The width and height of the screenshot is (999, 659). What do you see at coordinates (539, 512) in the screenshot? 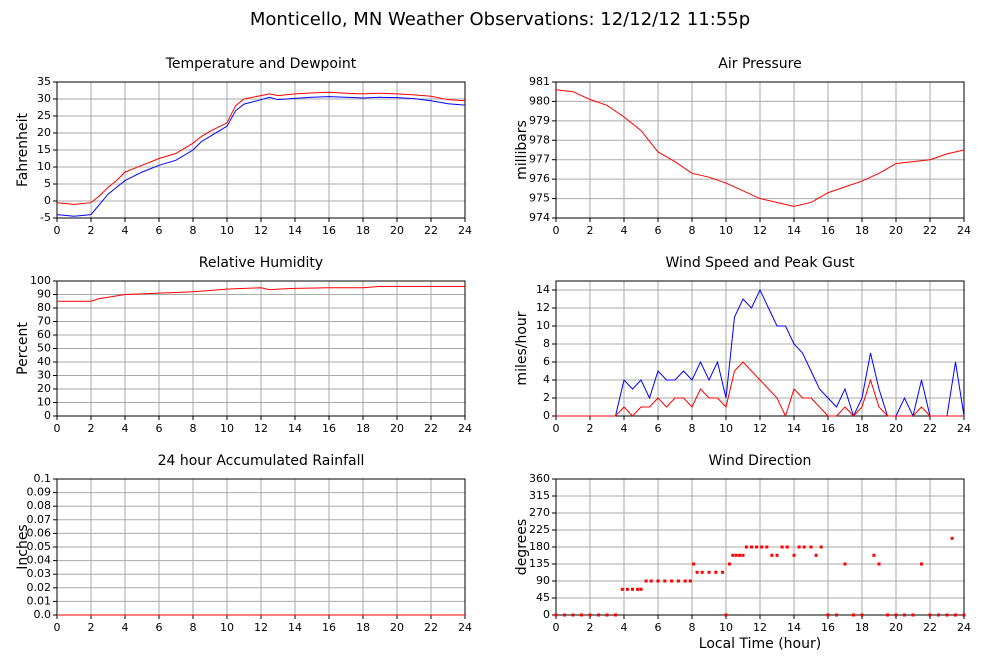
I see `y-tick-label: 270` at bounding box center [539, 512].